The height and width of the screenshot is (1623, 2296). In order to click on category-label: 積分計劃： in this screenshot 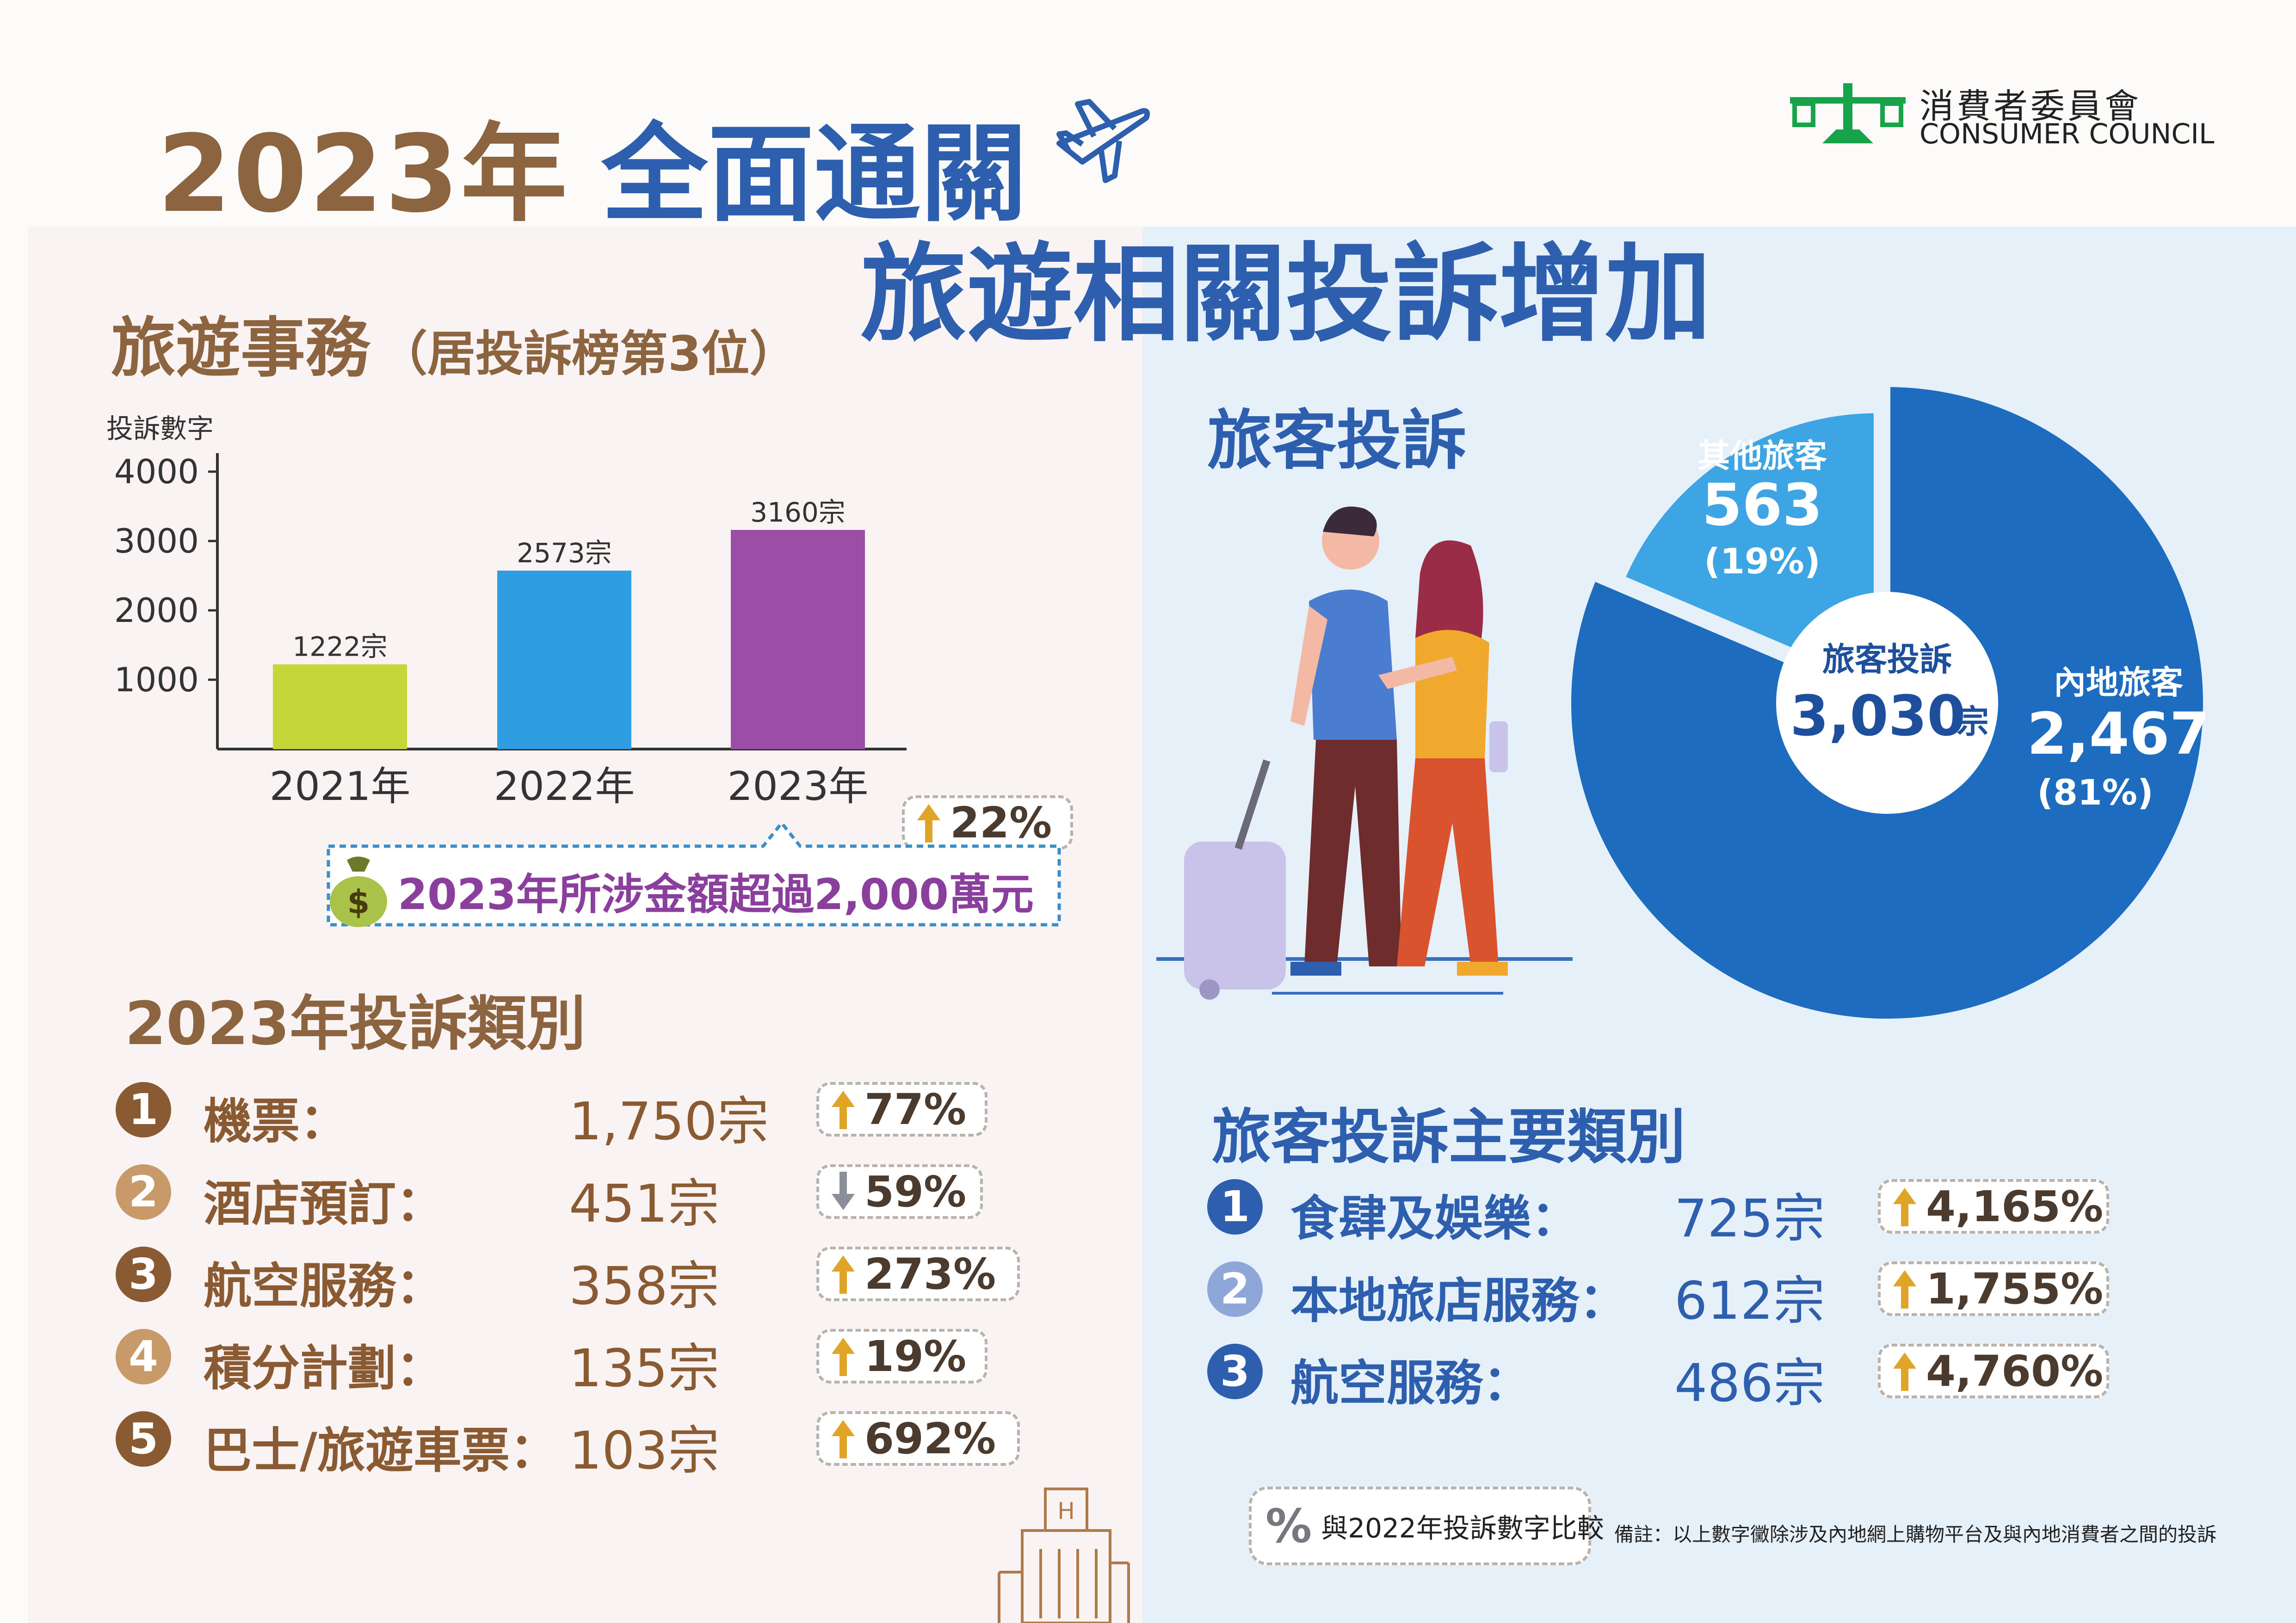, I will do `click(324, 1368)`.